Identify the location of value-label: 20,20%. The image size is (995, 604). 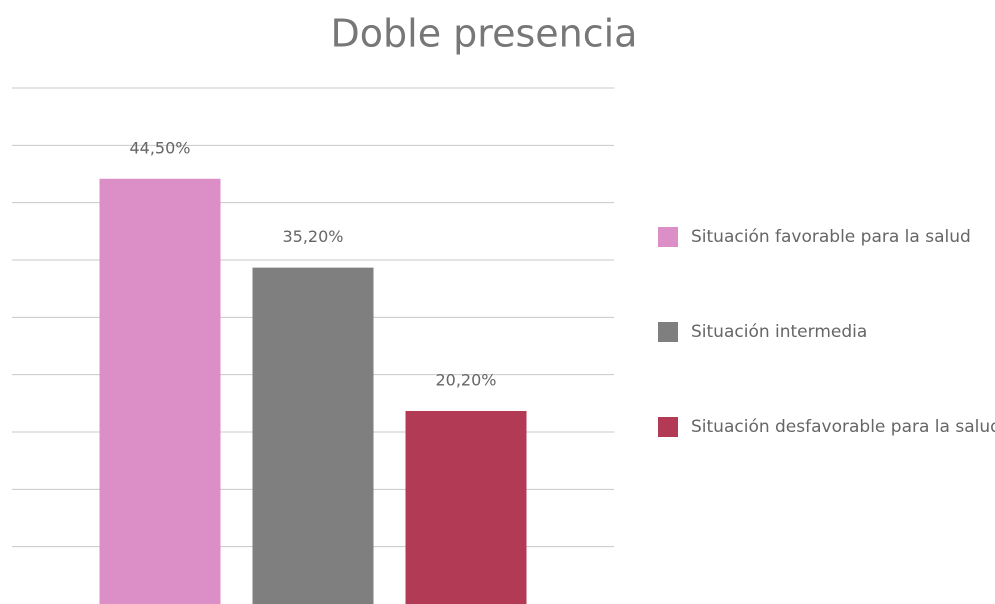
(465, 379).